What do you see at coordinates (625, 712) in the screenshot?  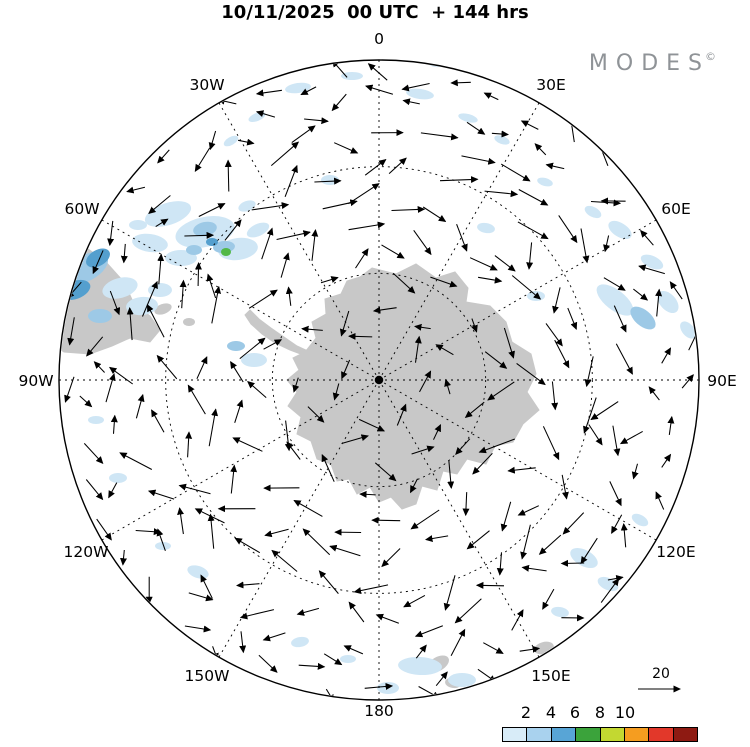 I see `colorbar-label-10: 10` at bounding box center [625, 712].